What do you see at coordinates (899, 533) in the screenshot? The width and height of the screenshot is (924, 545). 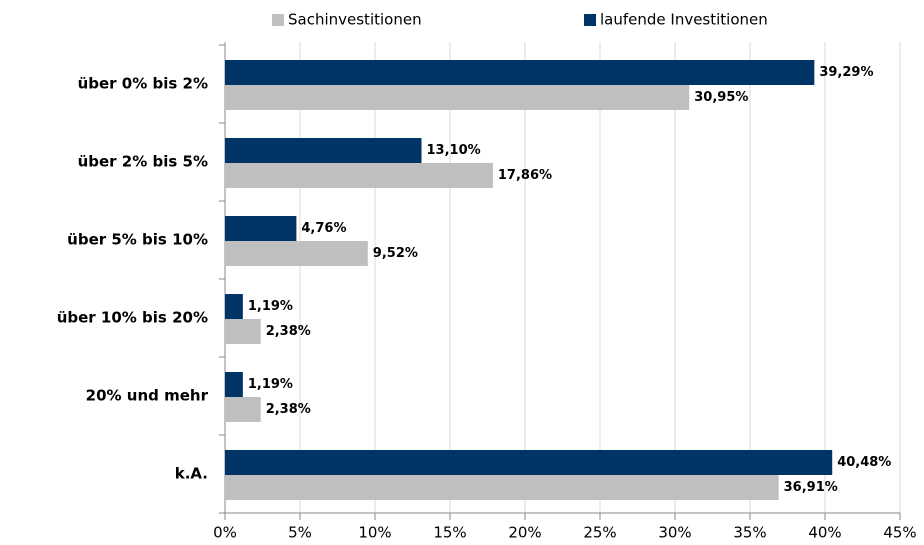 I see `x-tick-label: 45%` at bounding box center [899, 533].